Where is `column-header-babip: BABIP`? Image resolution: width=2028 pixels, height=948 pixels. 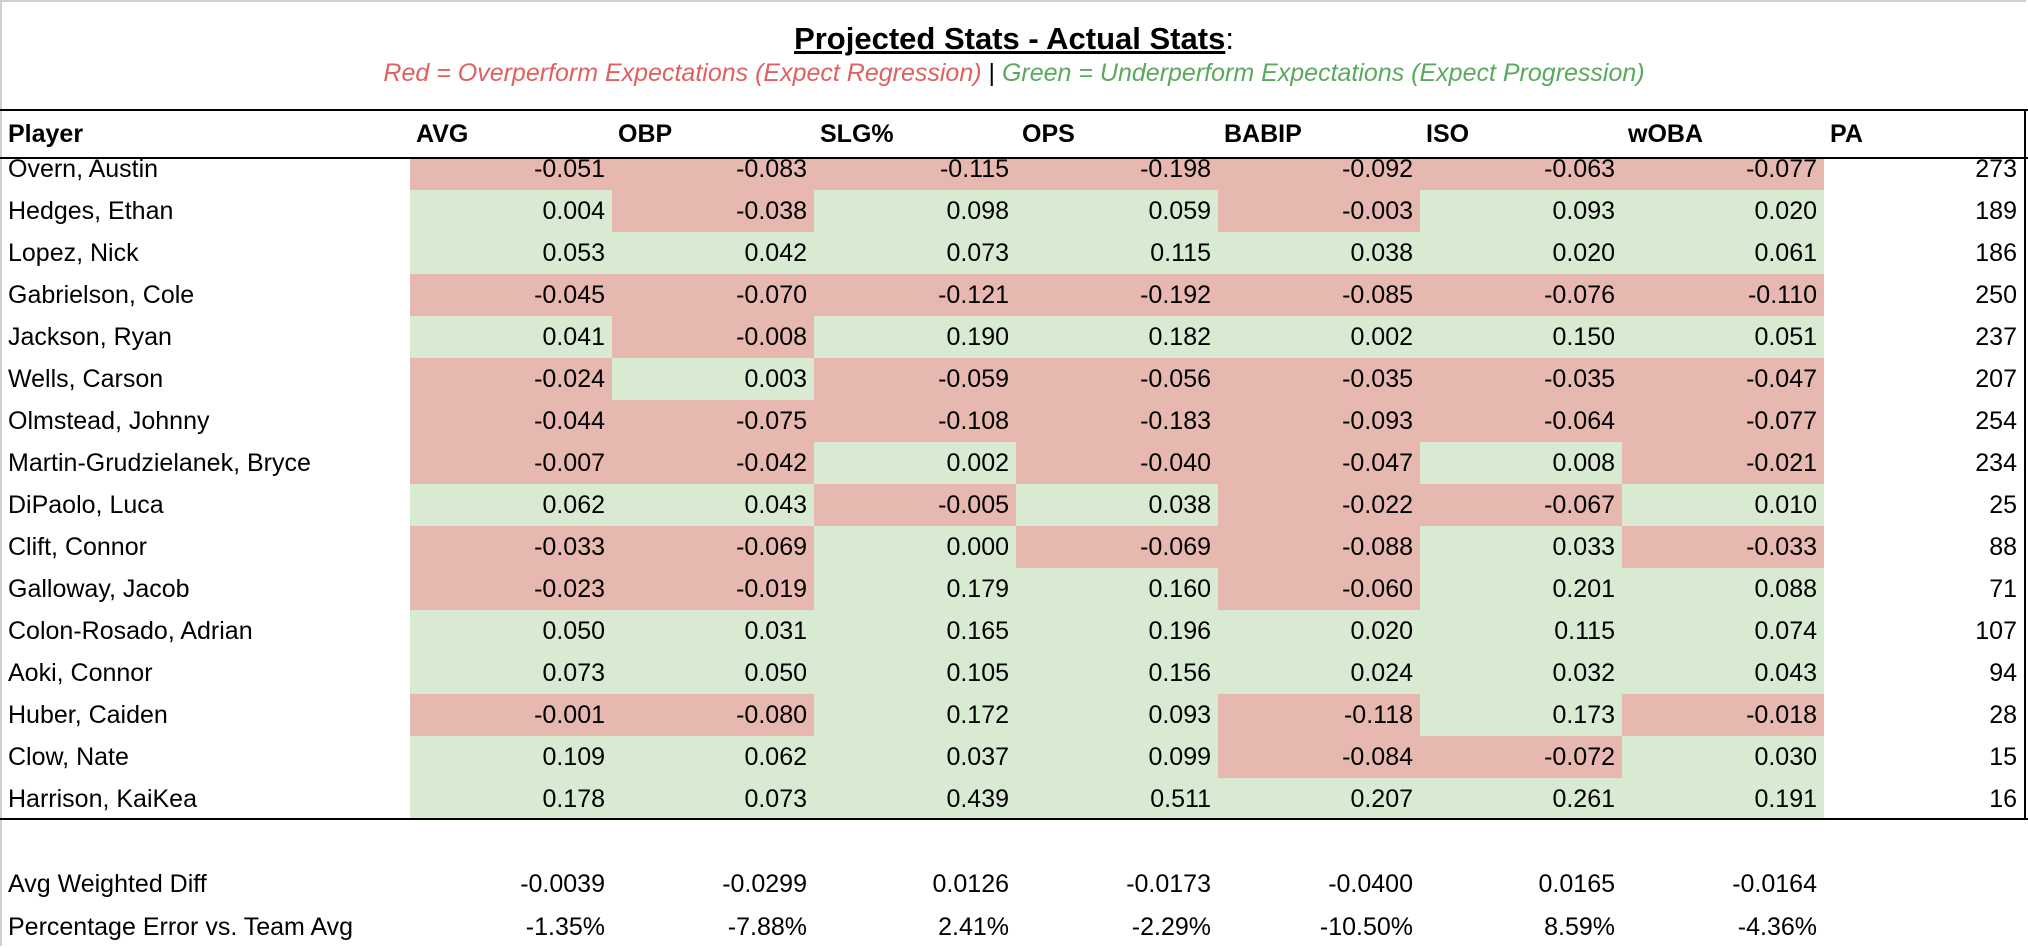 column-header-babip: BABIP is located at coordinates (1263, 134).